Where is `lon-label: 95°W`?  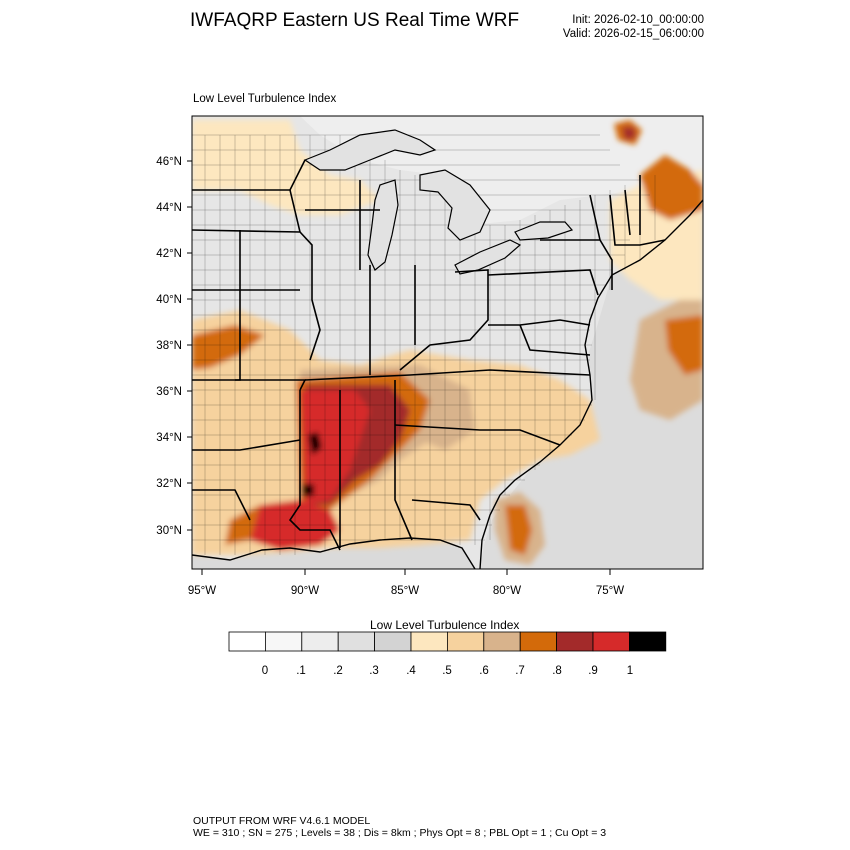 lon-label: 95°W is located at coordinates (202, 591).